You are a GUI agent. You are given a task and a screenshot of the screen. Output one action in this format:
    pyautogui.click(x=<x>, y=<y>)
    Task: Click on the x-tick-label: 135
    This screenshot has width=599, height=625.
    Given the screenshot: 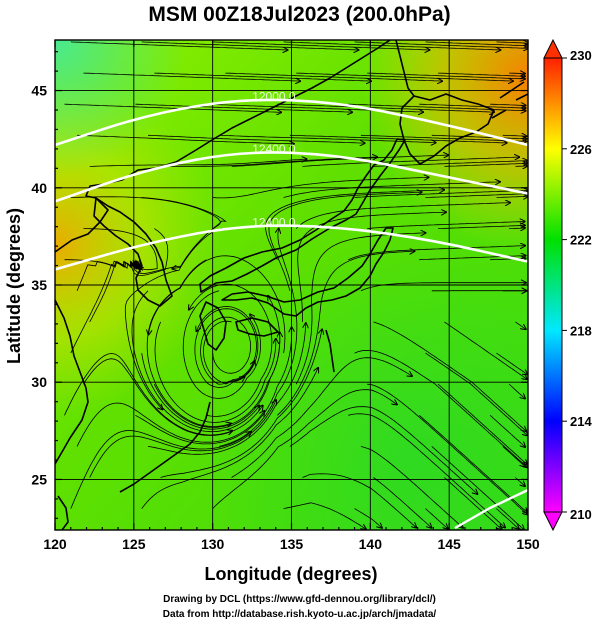 What is the action you would take?
    pyautogui.click(x=292, y=544)
    